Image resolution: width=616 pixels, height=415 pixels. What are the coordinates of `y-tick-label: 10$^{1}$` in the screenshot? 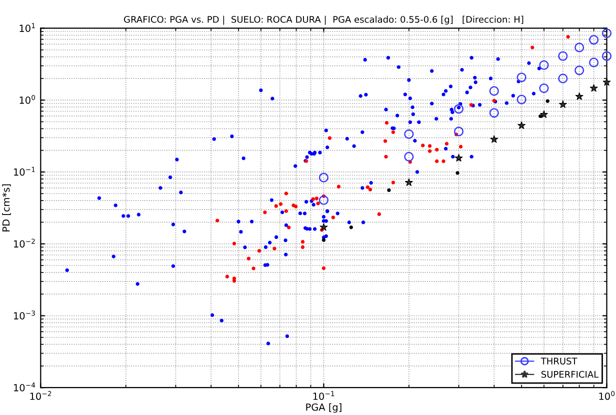 It's located at (27, 27).